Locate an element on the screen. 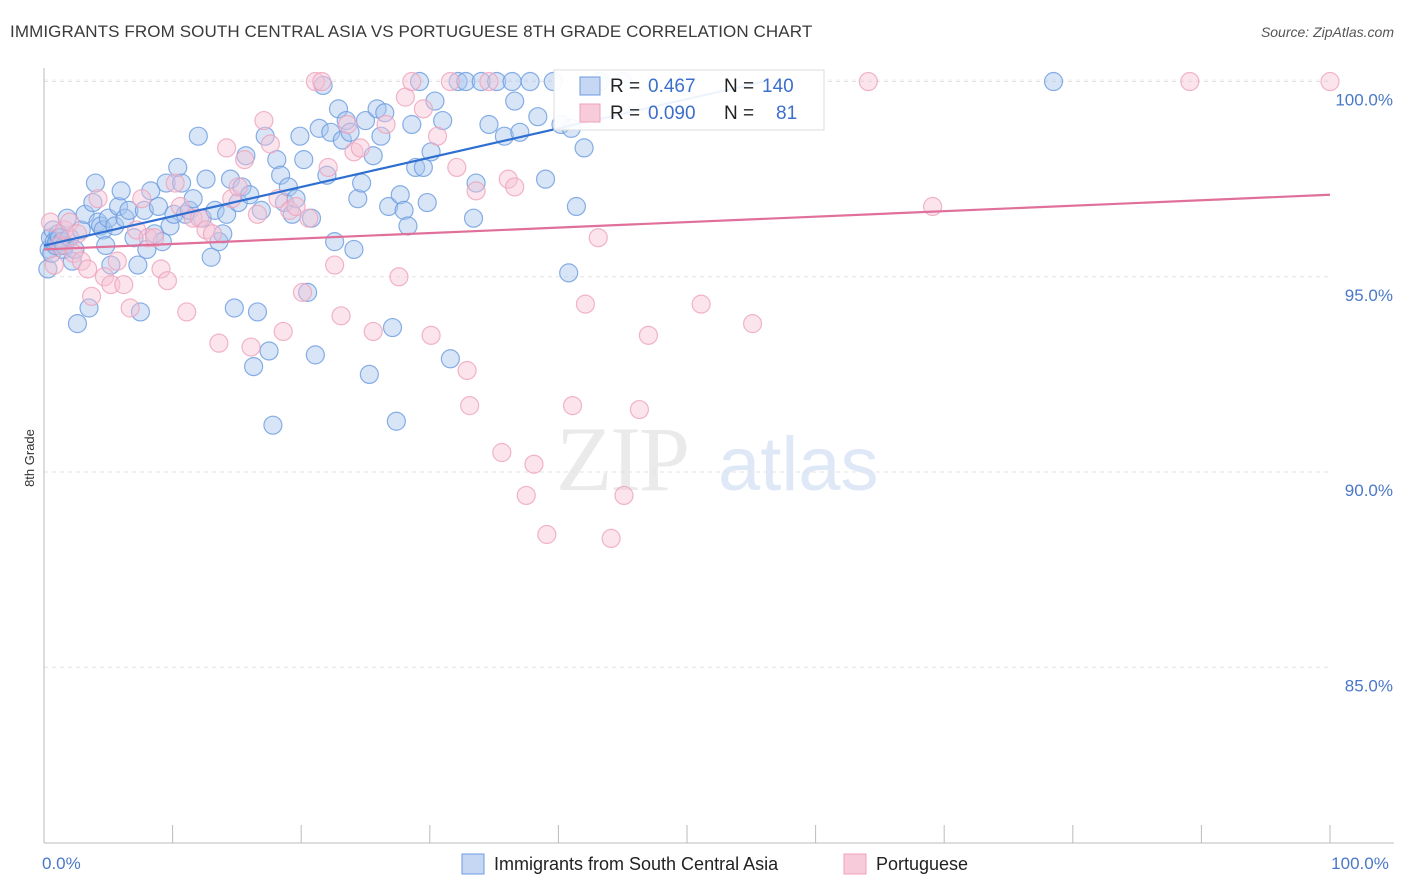  stats-n-value-blue: 140 is located at coordinates (778, 86).